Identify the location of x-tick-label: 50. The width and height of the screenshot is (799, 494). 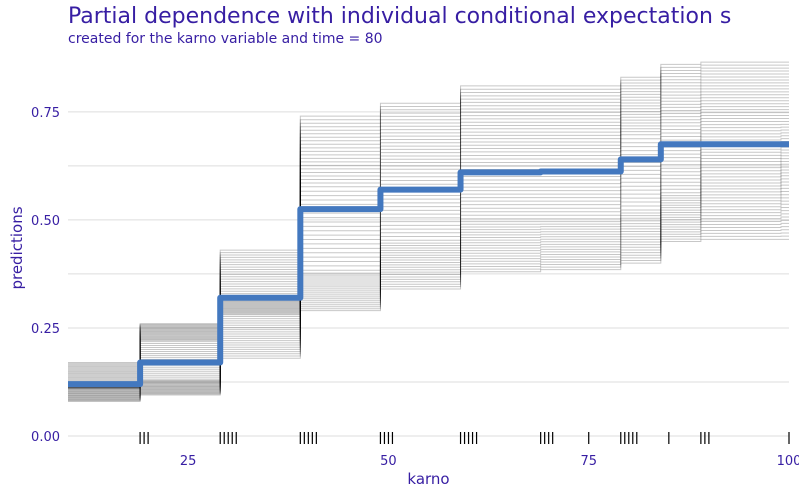
(388, 461).